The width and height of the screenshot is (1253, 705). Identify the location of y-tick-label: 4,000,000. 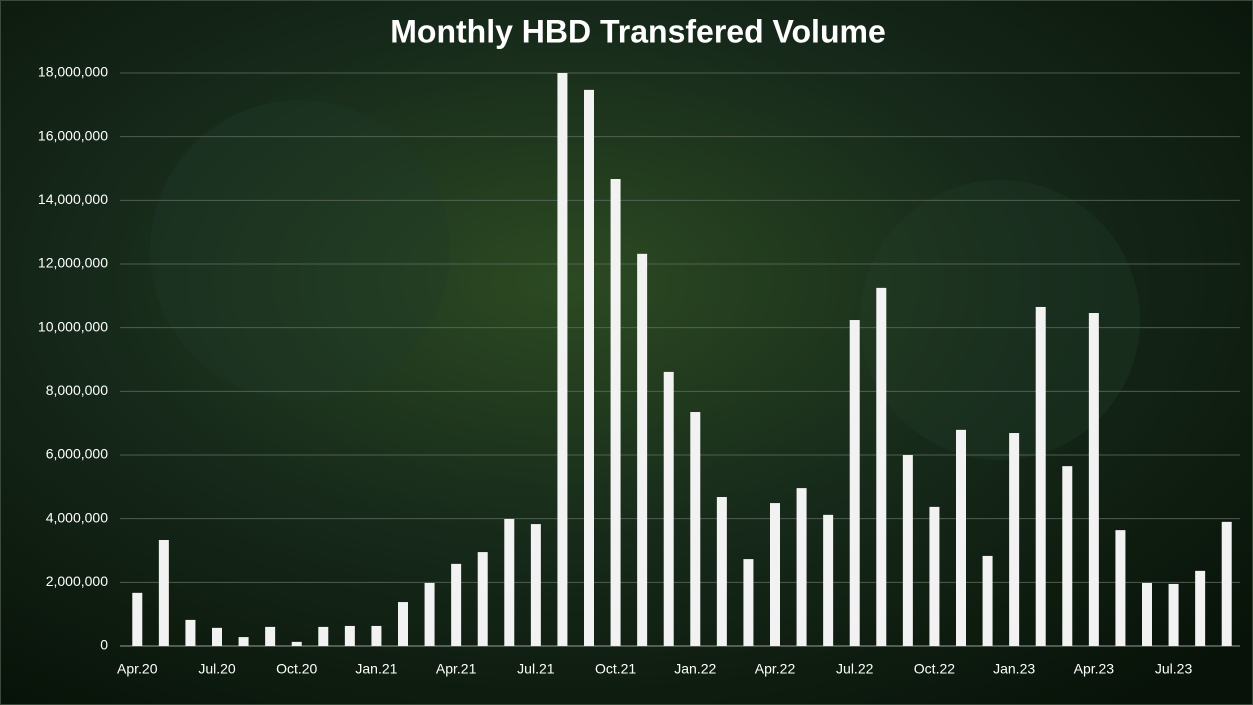
(77, 517).